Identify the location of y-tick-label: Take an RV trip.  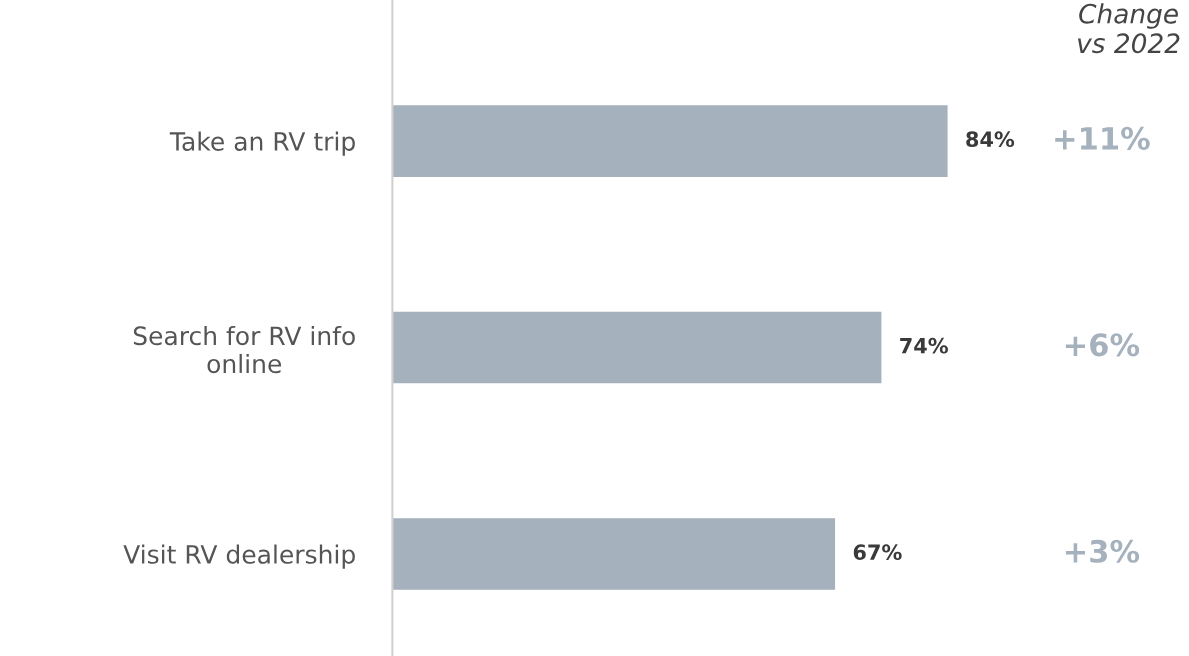
(262, 143).